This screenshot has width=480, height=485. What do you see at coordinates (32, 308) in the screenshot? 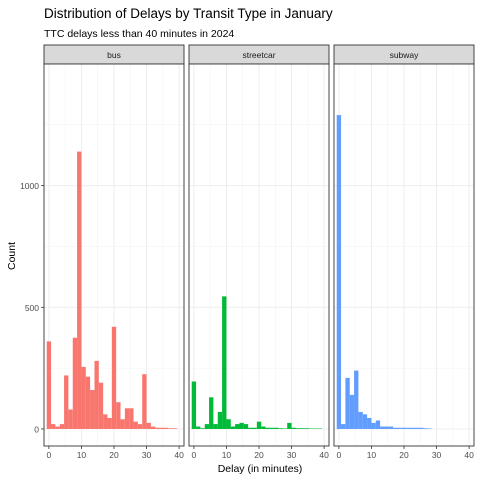
I see `y-tick-label: 500` at bounding box center [32, 308].